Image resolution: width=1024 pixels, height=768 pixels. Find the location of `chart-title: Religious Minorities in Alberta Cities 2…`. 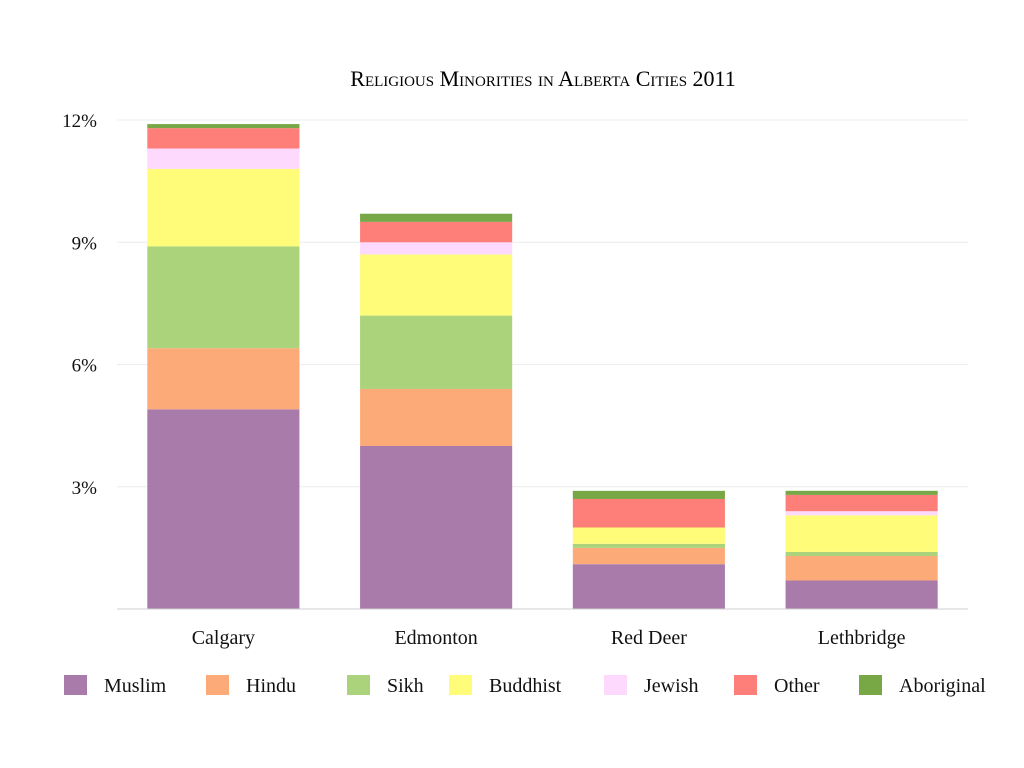

chart-title: Religious Minorities in Alberta Cities 2… is located at coordinates (542, 78).